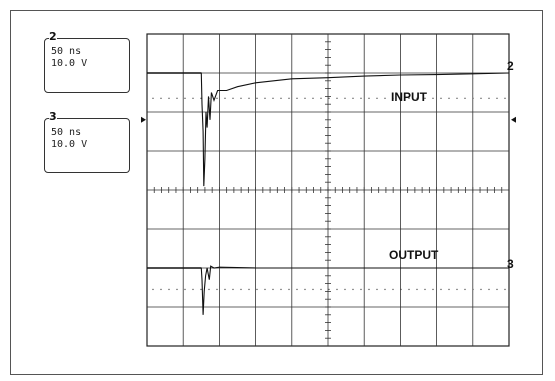 The height and width of the screenshot is (381, 555). Describe the element at coordinates (414, 255) in the screenshot. I see `output-label: OUTPUT` at that location.